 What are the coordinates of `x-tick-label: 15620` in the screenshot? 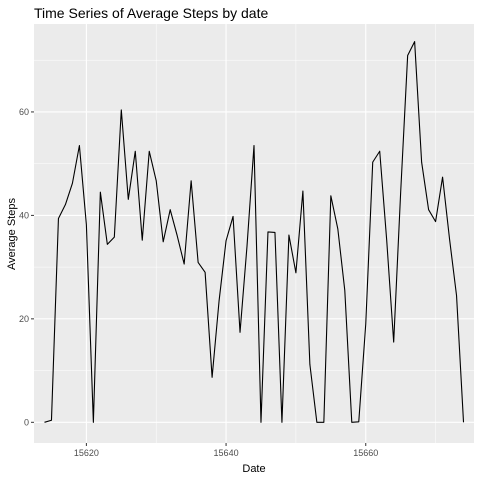 It's located at (86, 453).